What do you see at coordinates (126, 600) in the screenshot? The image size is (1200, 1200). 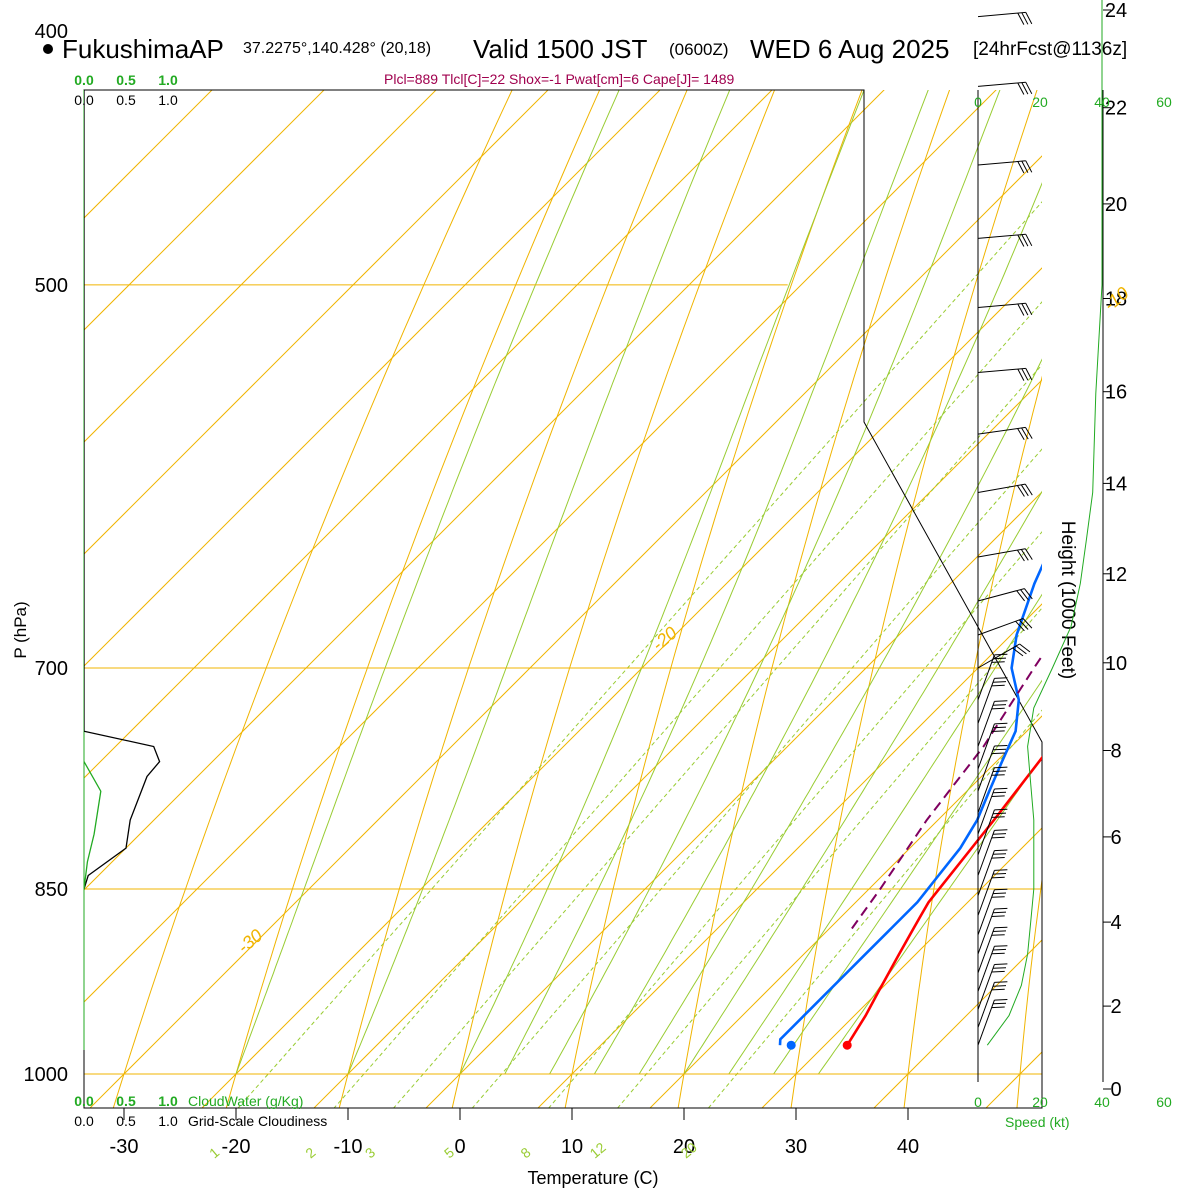 I see `cloud-axis: 0.0 0.0 0.0 0.0 0.5 0.5 0.5 0.5 1.0 1.0 1.0 1.0` at bounding box center [126, 600].